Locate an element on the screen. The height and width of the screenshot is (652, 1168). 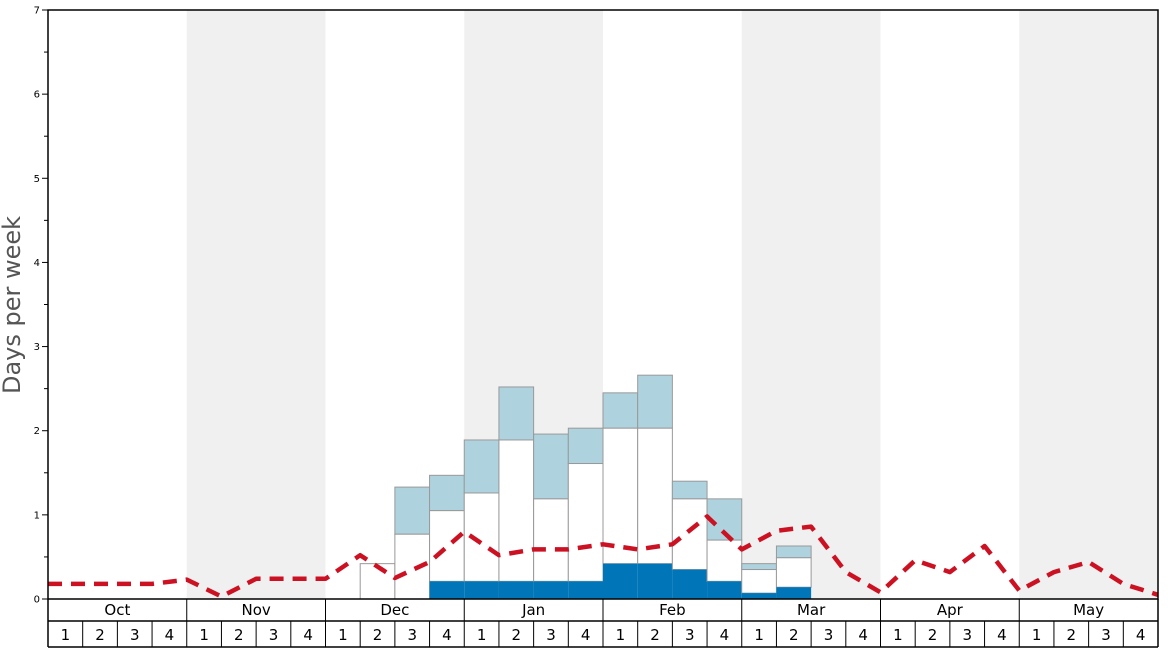
bar-jan-w2 is located at coordinates (516, 492).